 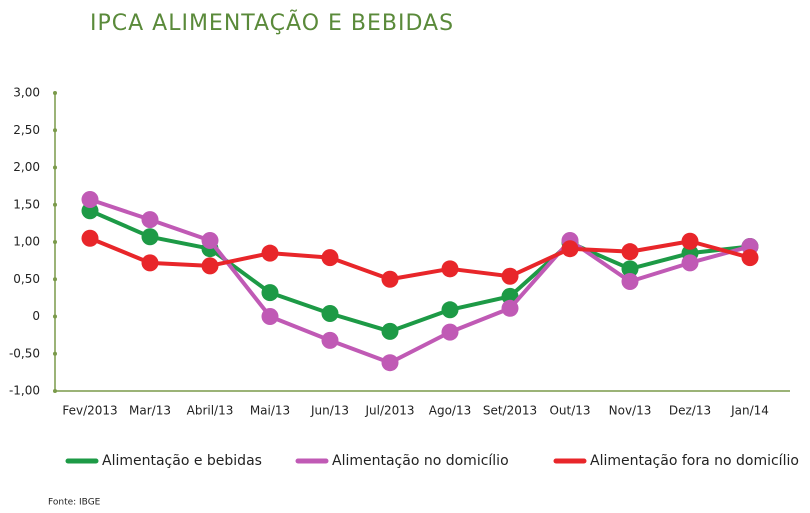 I want to click on series-line, so click(x=420, y=259).